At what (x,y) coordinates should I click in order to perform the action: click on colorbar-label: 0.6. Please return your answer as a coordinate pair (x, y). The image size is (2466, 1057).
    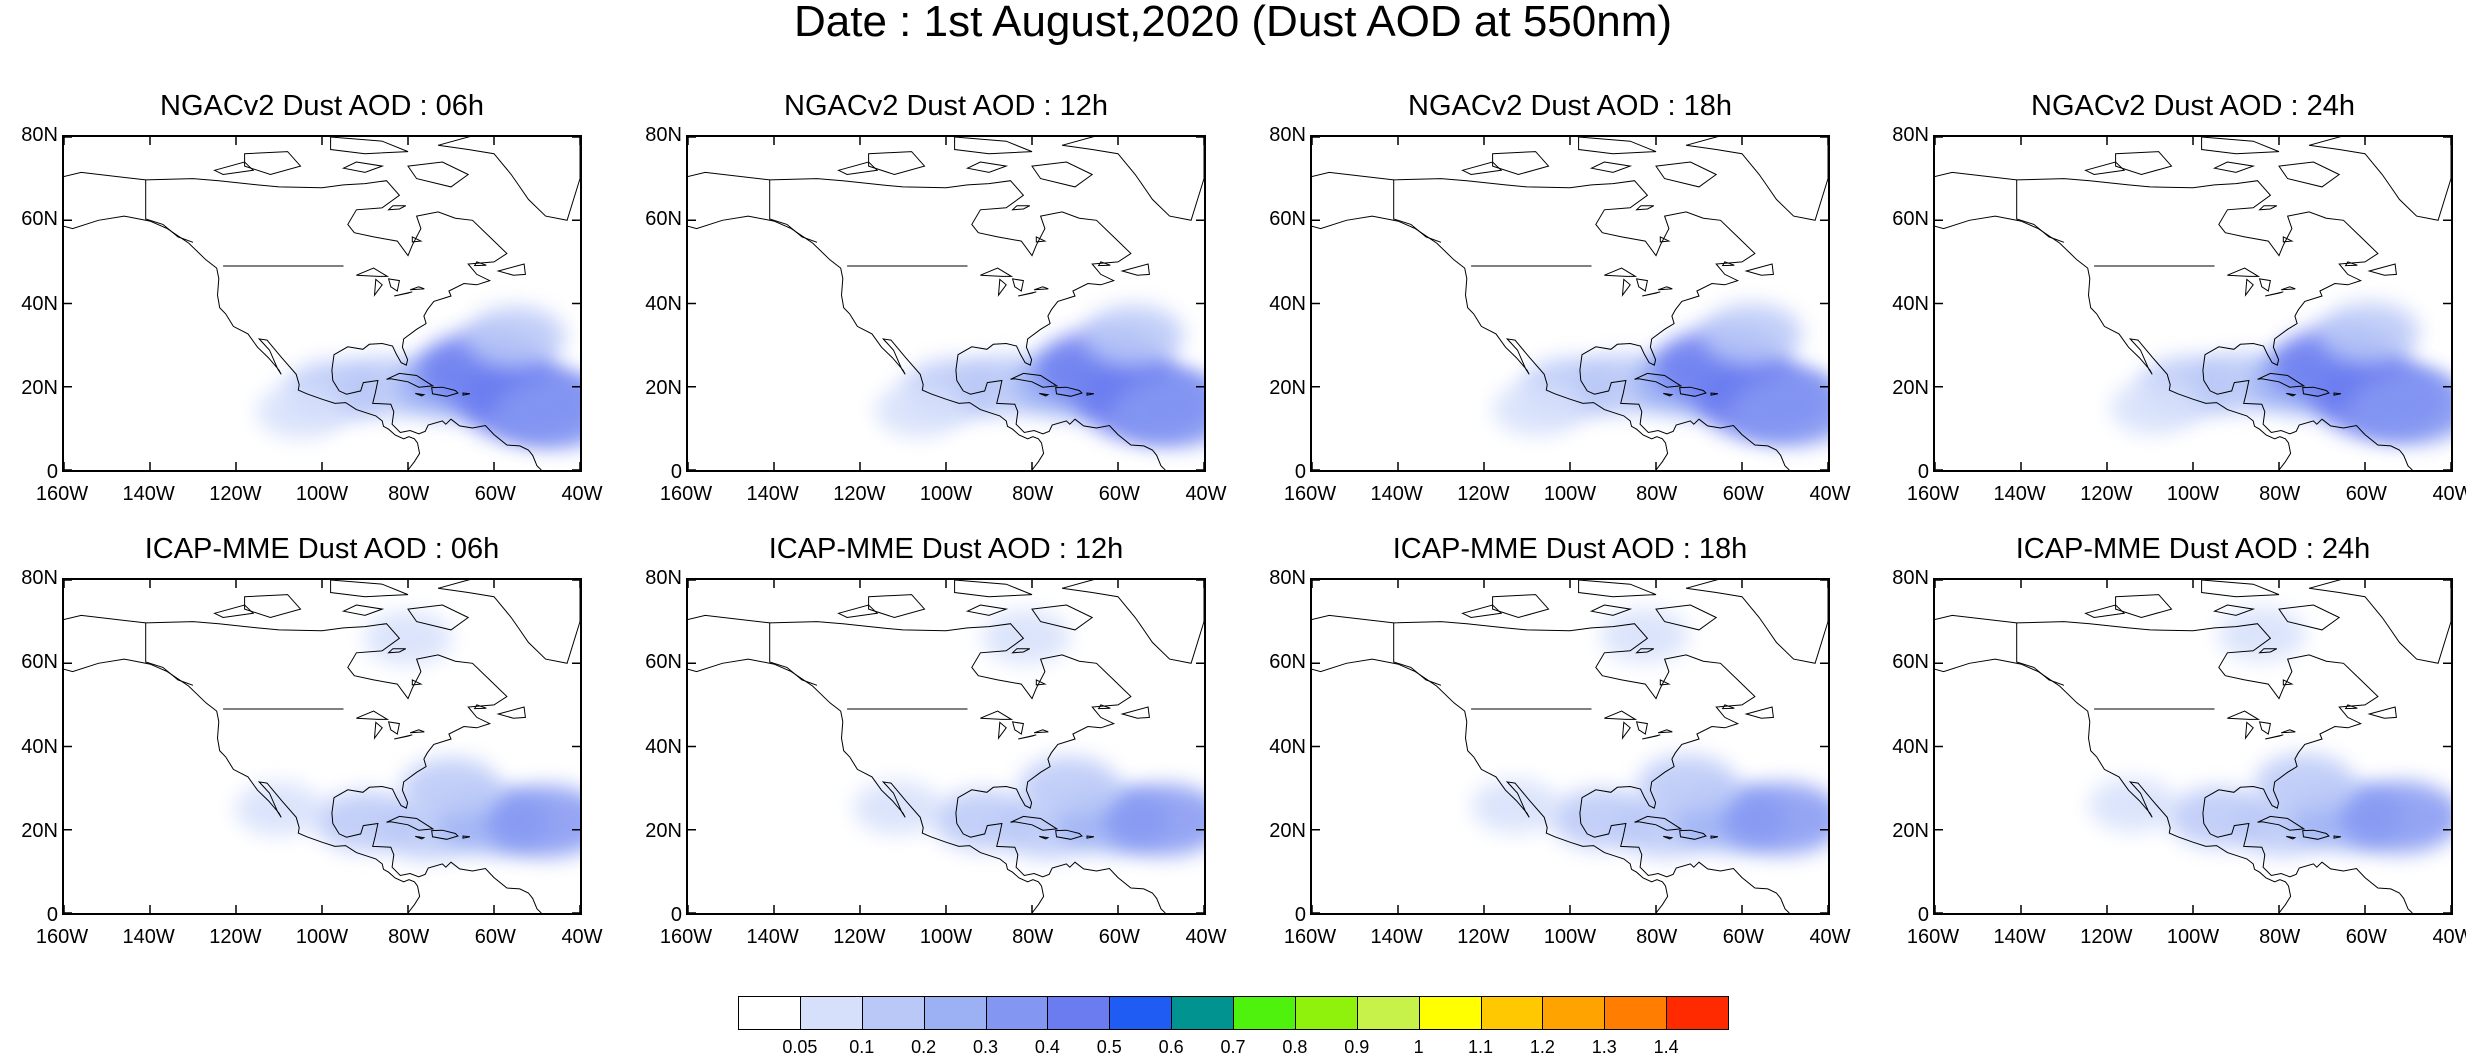
    Looking at the image, I should click on (1171, 1047).